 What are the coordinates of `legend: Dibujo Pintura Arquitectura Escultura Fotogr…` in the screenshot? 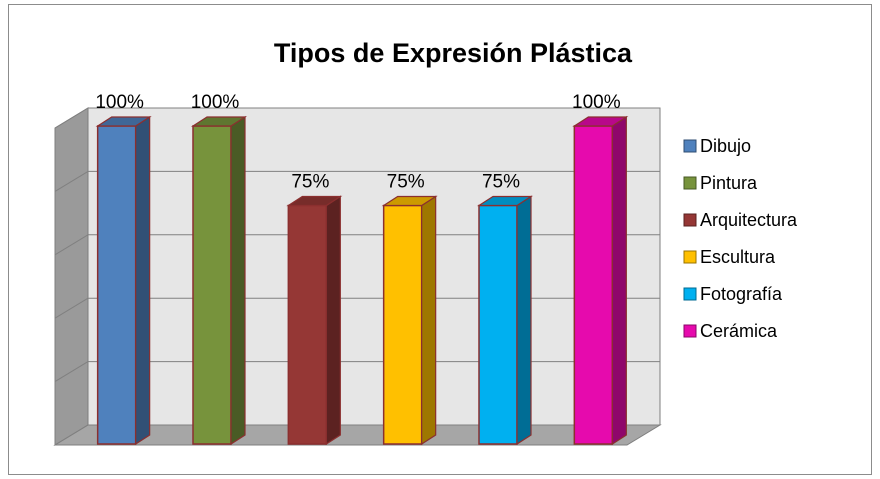 It's located at (740, 238).